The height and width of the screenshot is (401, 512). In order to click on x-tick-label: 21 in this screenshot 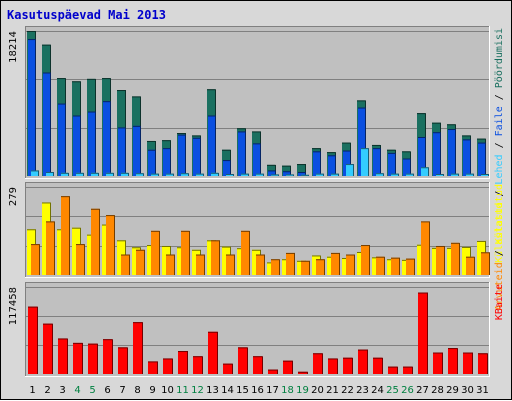, I will do `click(332, 390)`.